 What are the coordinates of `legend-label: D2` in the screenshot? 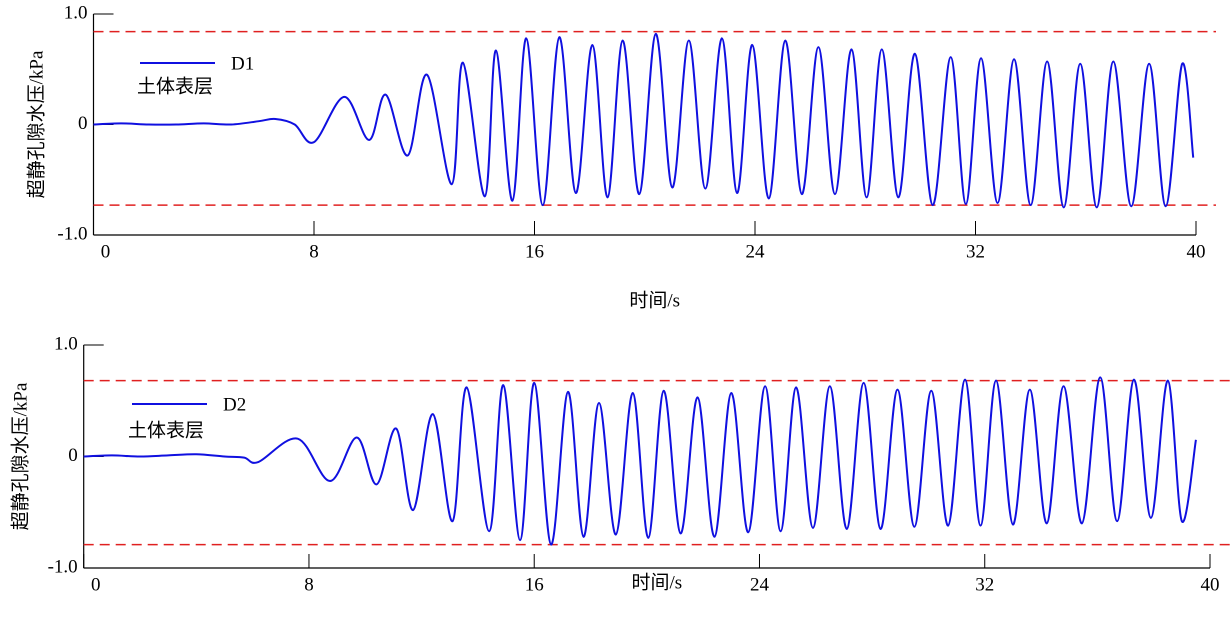 It's located at (234, 404).